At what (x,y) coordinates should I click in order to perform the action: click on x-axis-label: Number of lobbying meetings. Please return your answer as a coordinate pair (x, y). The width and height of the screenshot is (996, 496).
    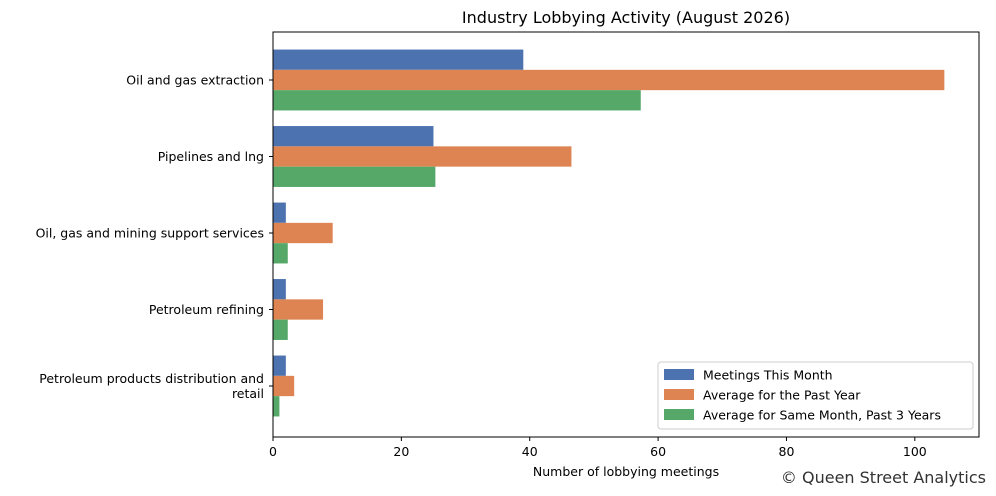
    Looking at the image, I should click on (626, 471).